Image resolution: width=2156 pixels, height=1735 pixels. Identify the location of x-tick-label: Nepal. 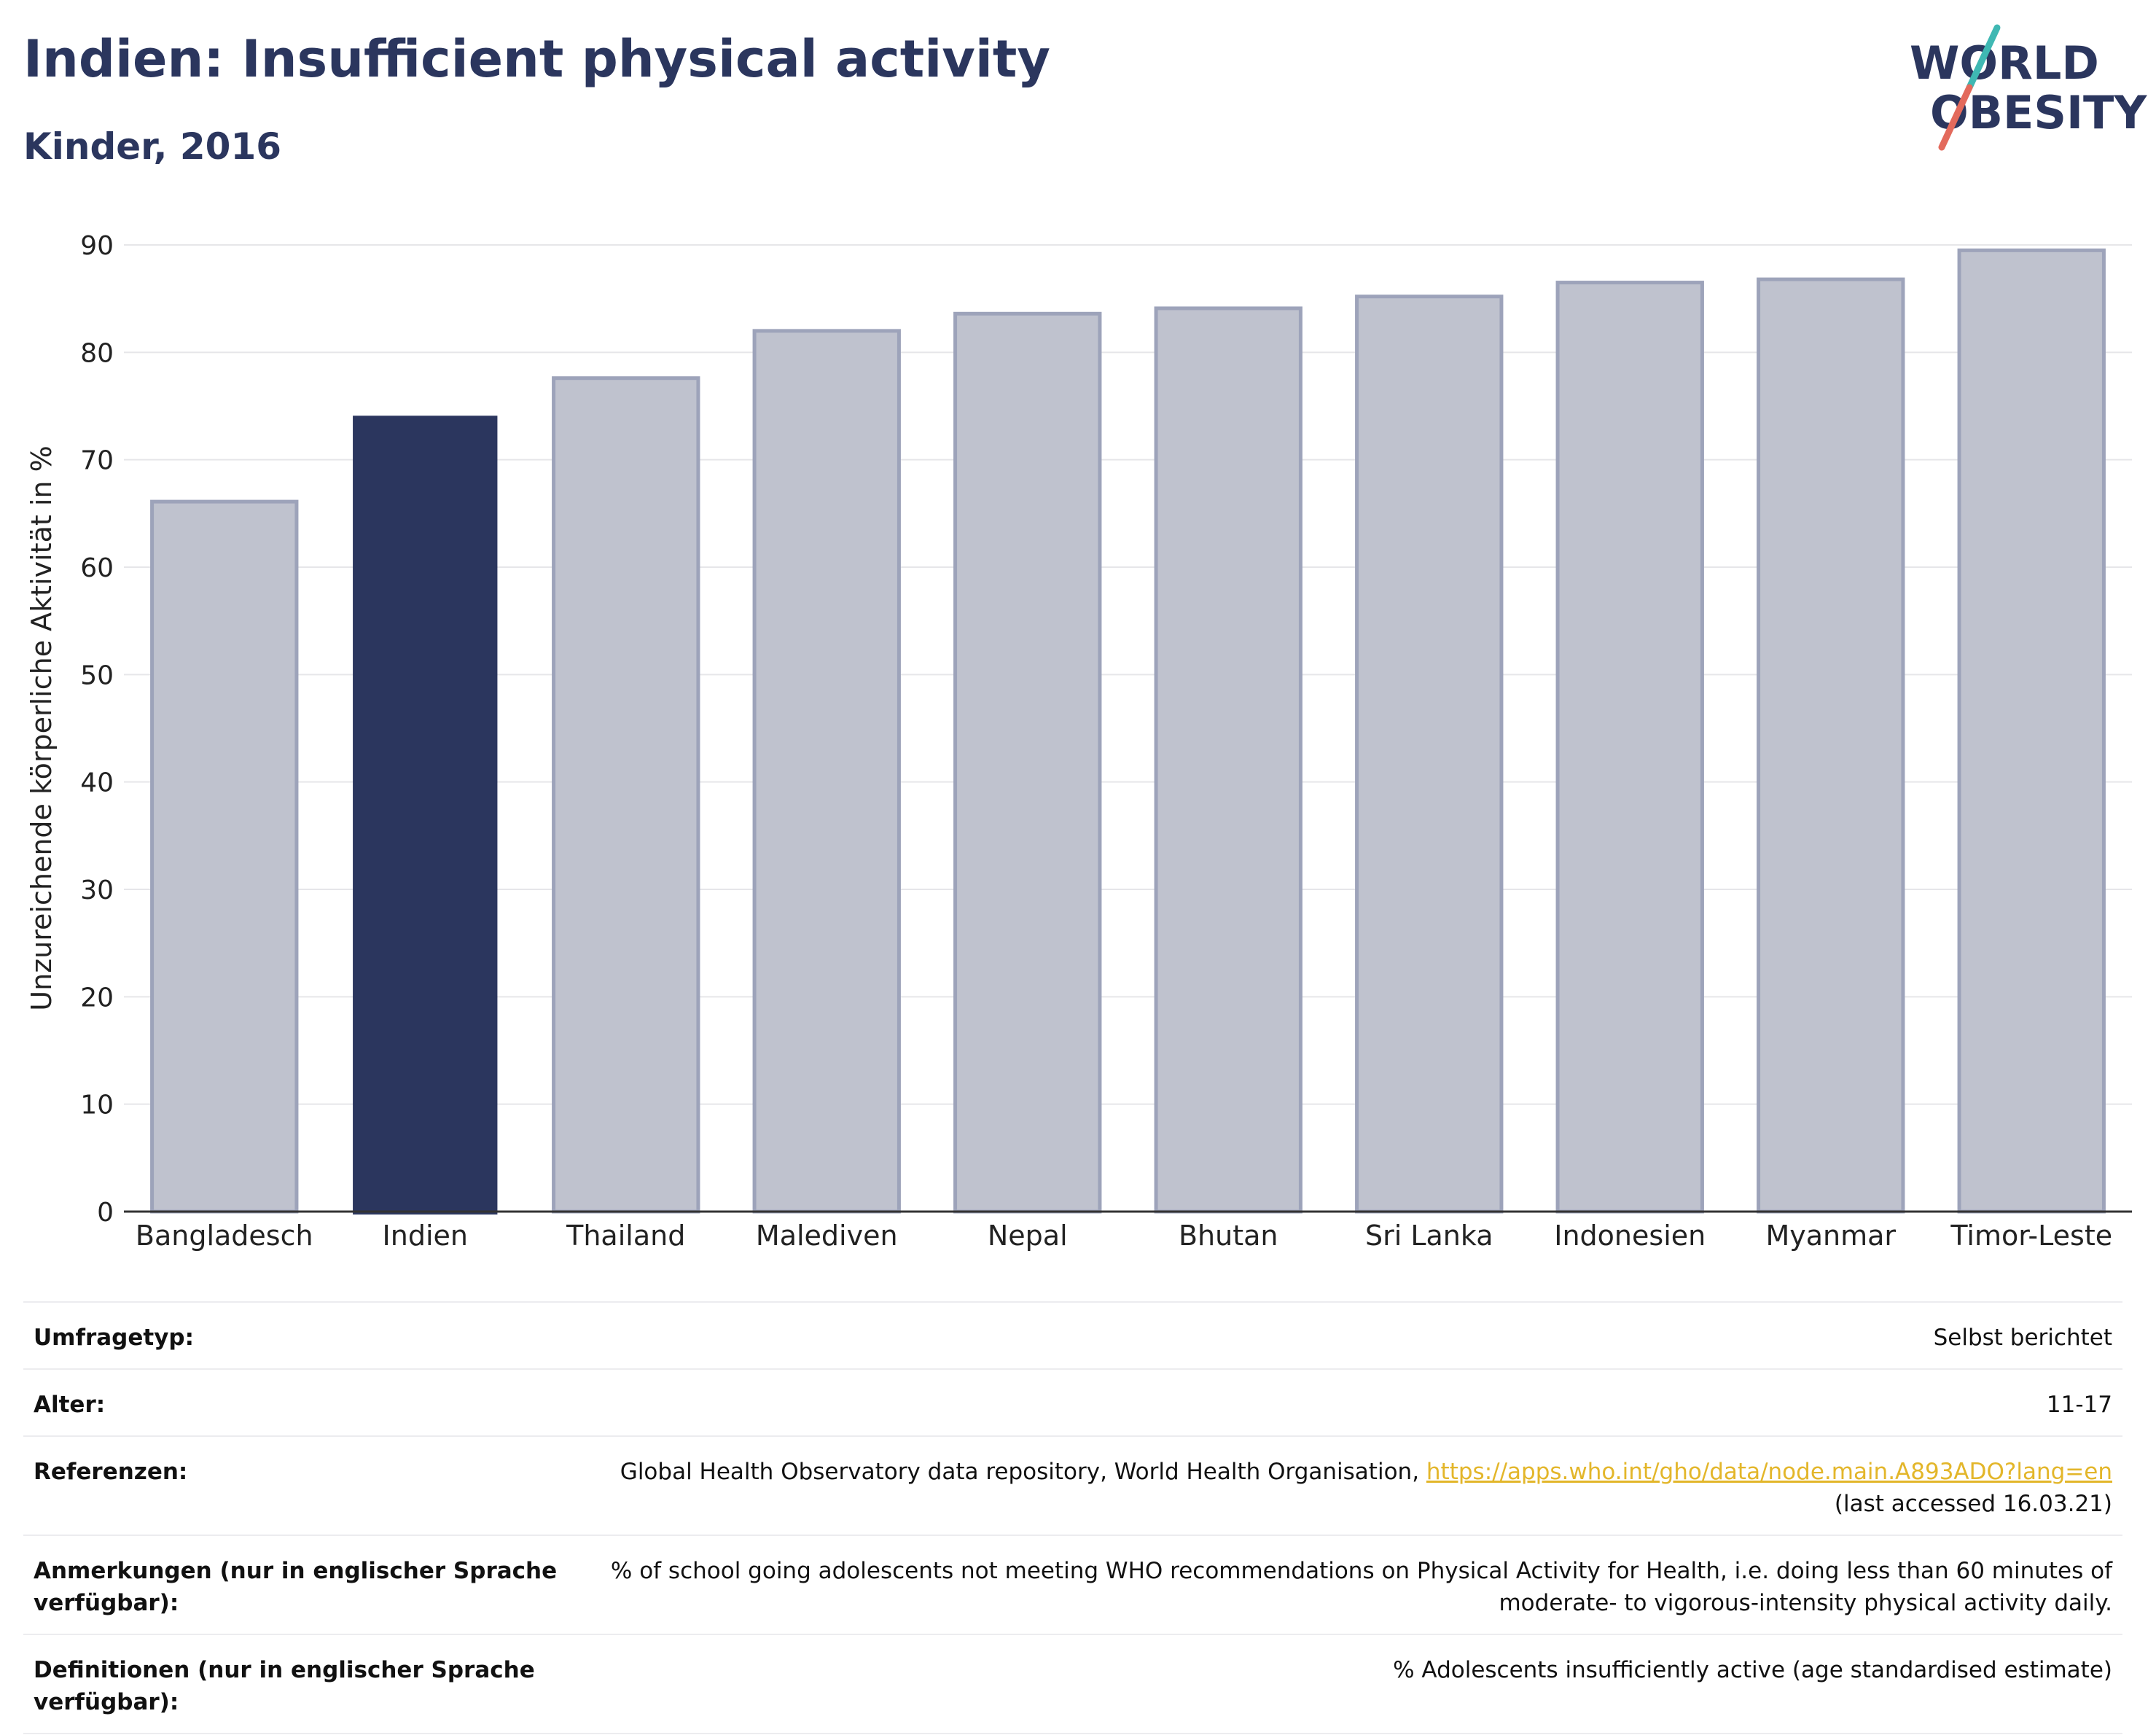
(1028, 1236).